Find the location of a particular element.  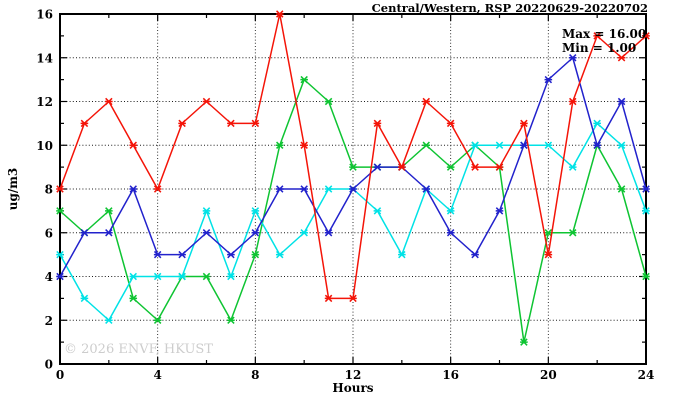

x-tick-label: 8 is located at coordinates (255, 375).